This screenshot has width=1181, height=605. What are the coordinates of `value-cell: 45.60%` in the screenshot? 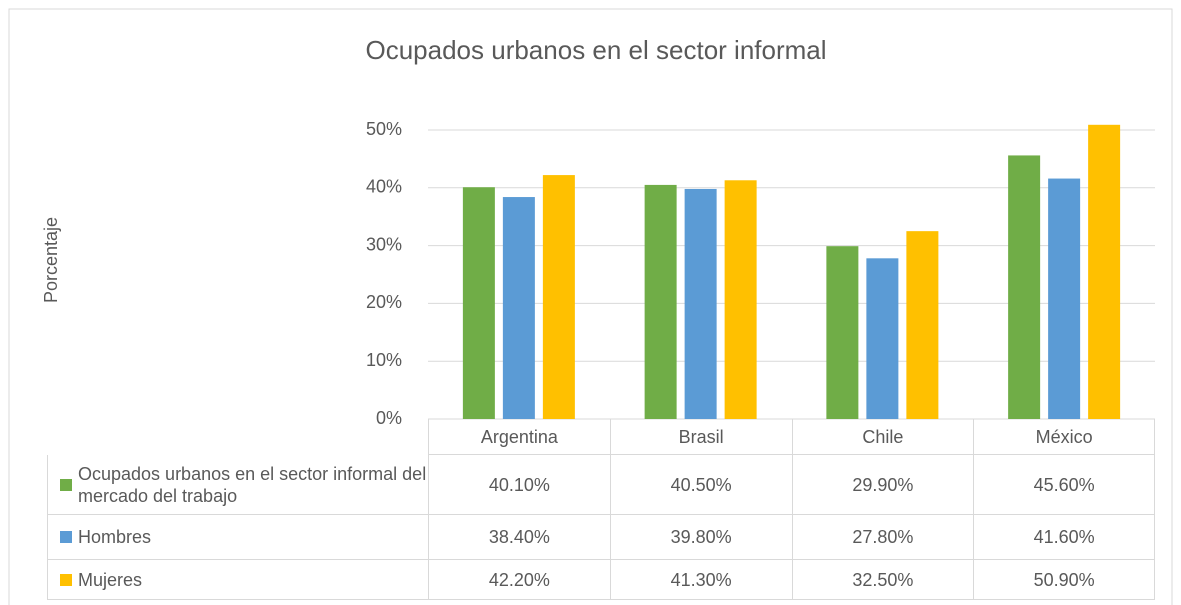 It's located at (1064, 485).